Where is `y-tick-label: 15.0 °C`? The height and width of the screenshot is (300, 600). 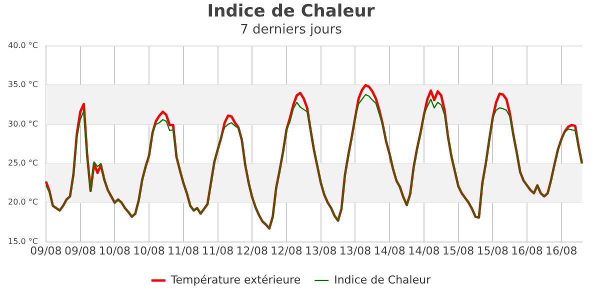
y-tick-label: 15.0 °C is located at coordinates (23, 241).